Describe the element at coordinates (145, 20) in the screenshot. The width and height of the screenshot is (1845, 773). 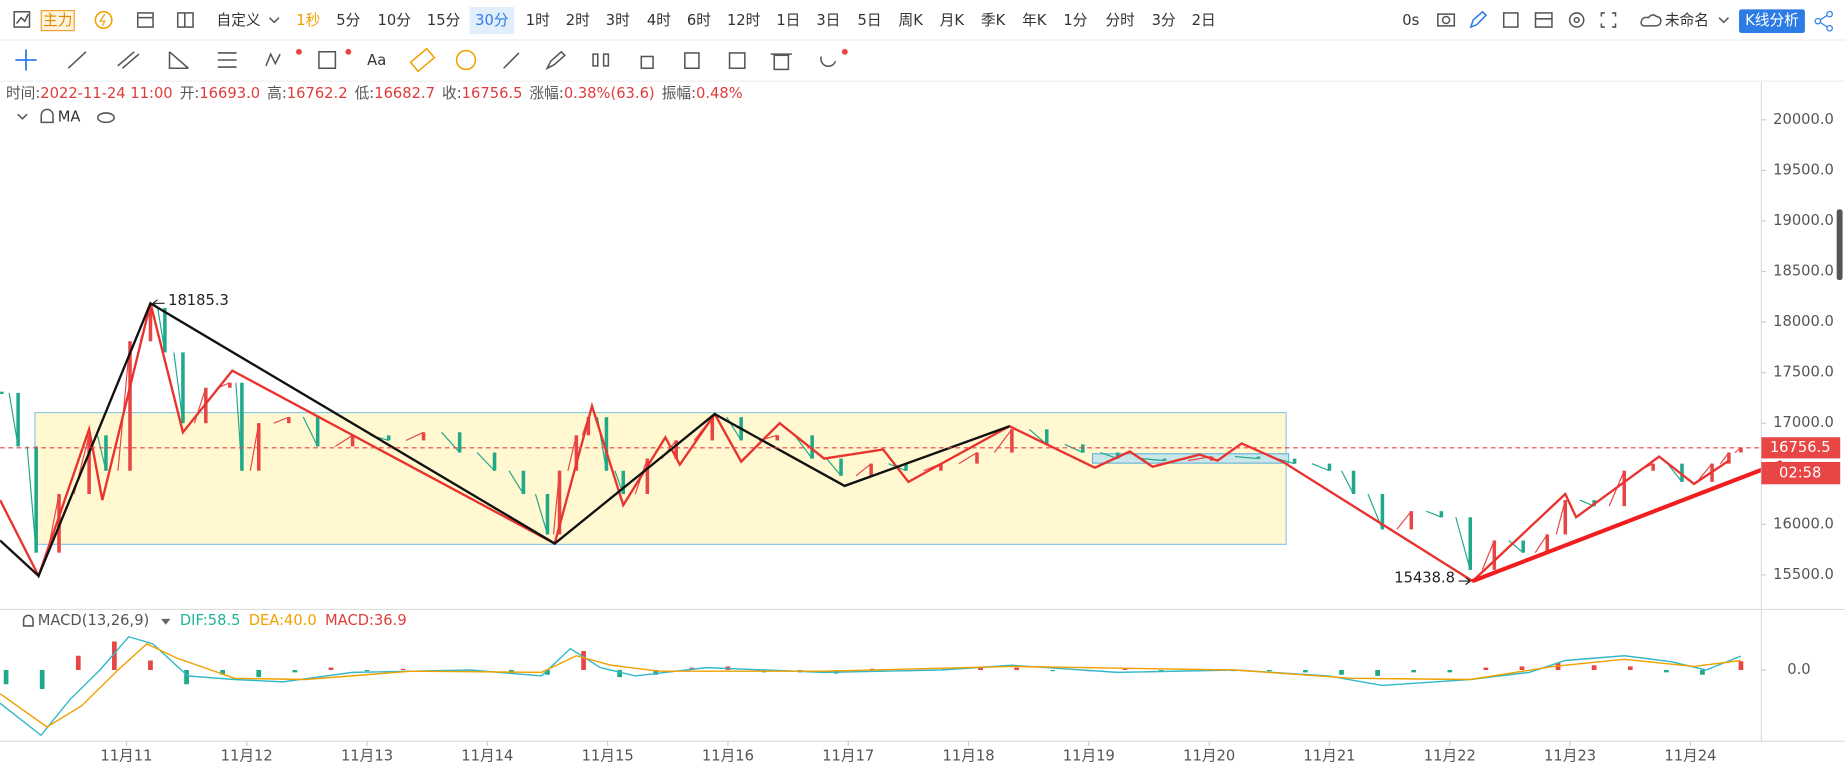
I see `calendar-button` at that location.